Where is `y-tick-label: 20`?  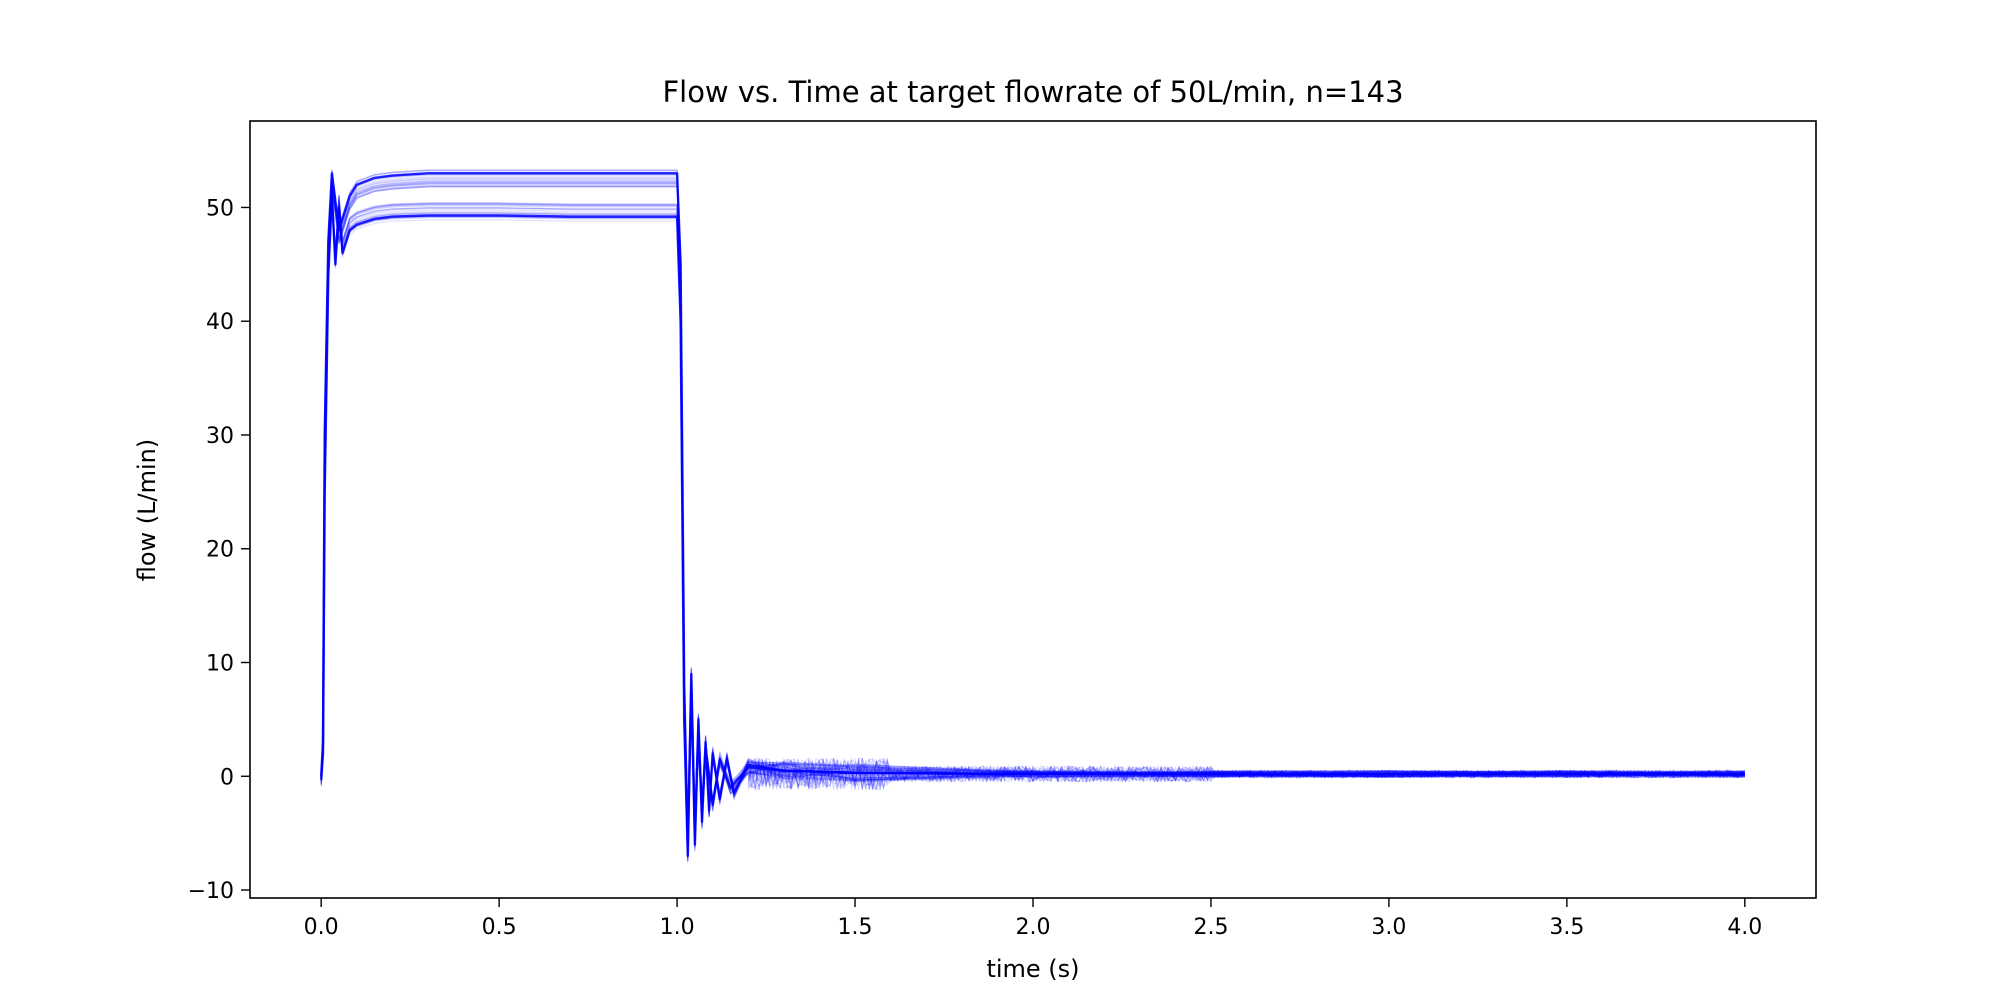 y-tick-label: 20 is located at coordinates (220, 550).